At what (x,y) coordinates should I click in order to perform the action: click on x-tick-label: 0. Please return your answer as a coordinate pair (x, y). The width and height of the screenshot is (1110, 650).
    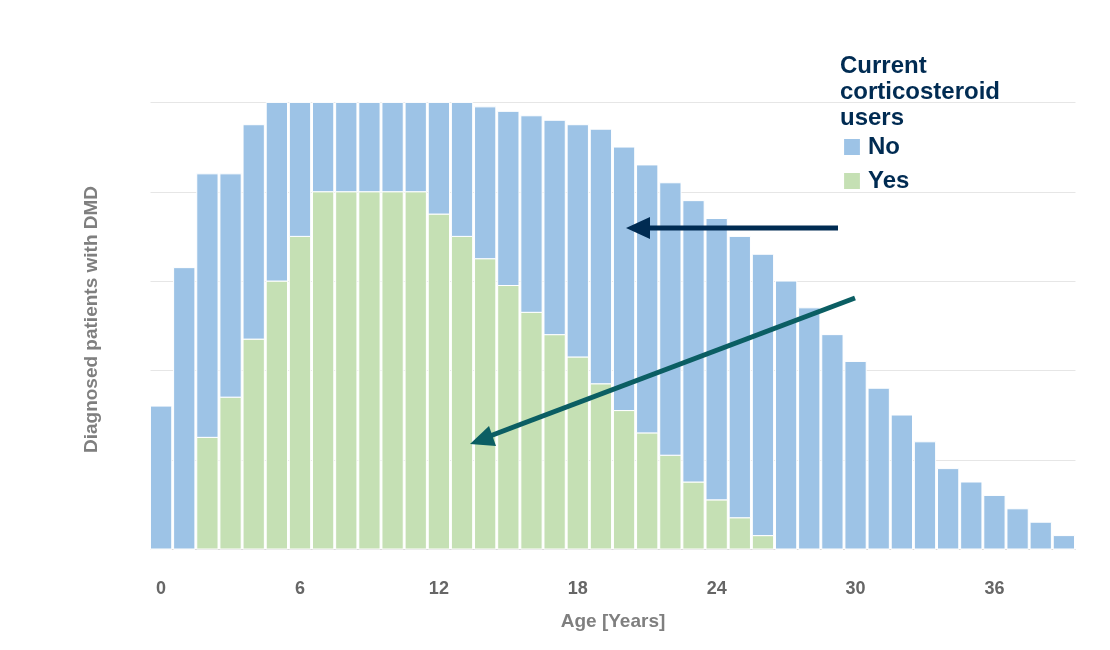
    Looking at the image, I should click on (161, 587).